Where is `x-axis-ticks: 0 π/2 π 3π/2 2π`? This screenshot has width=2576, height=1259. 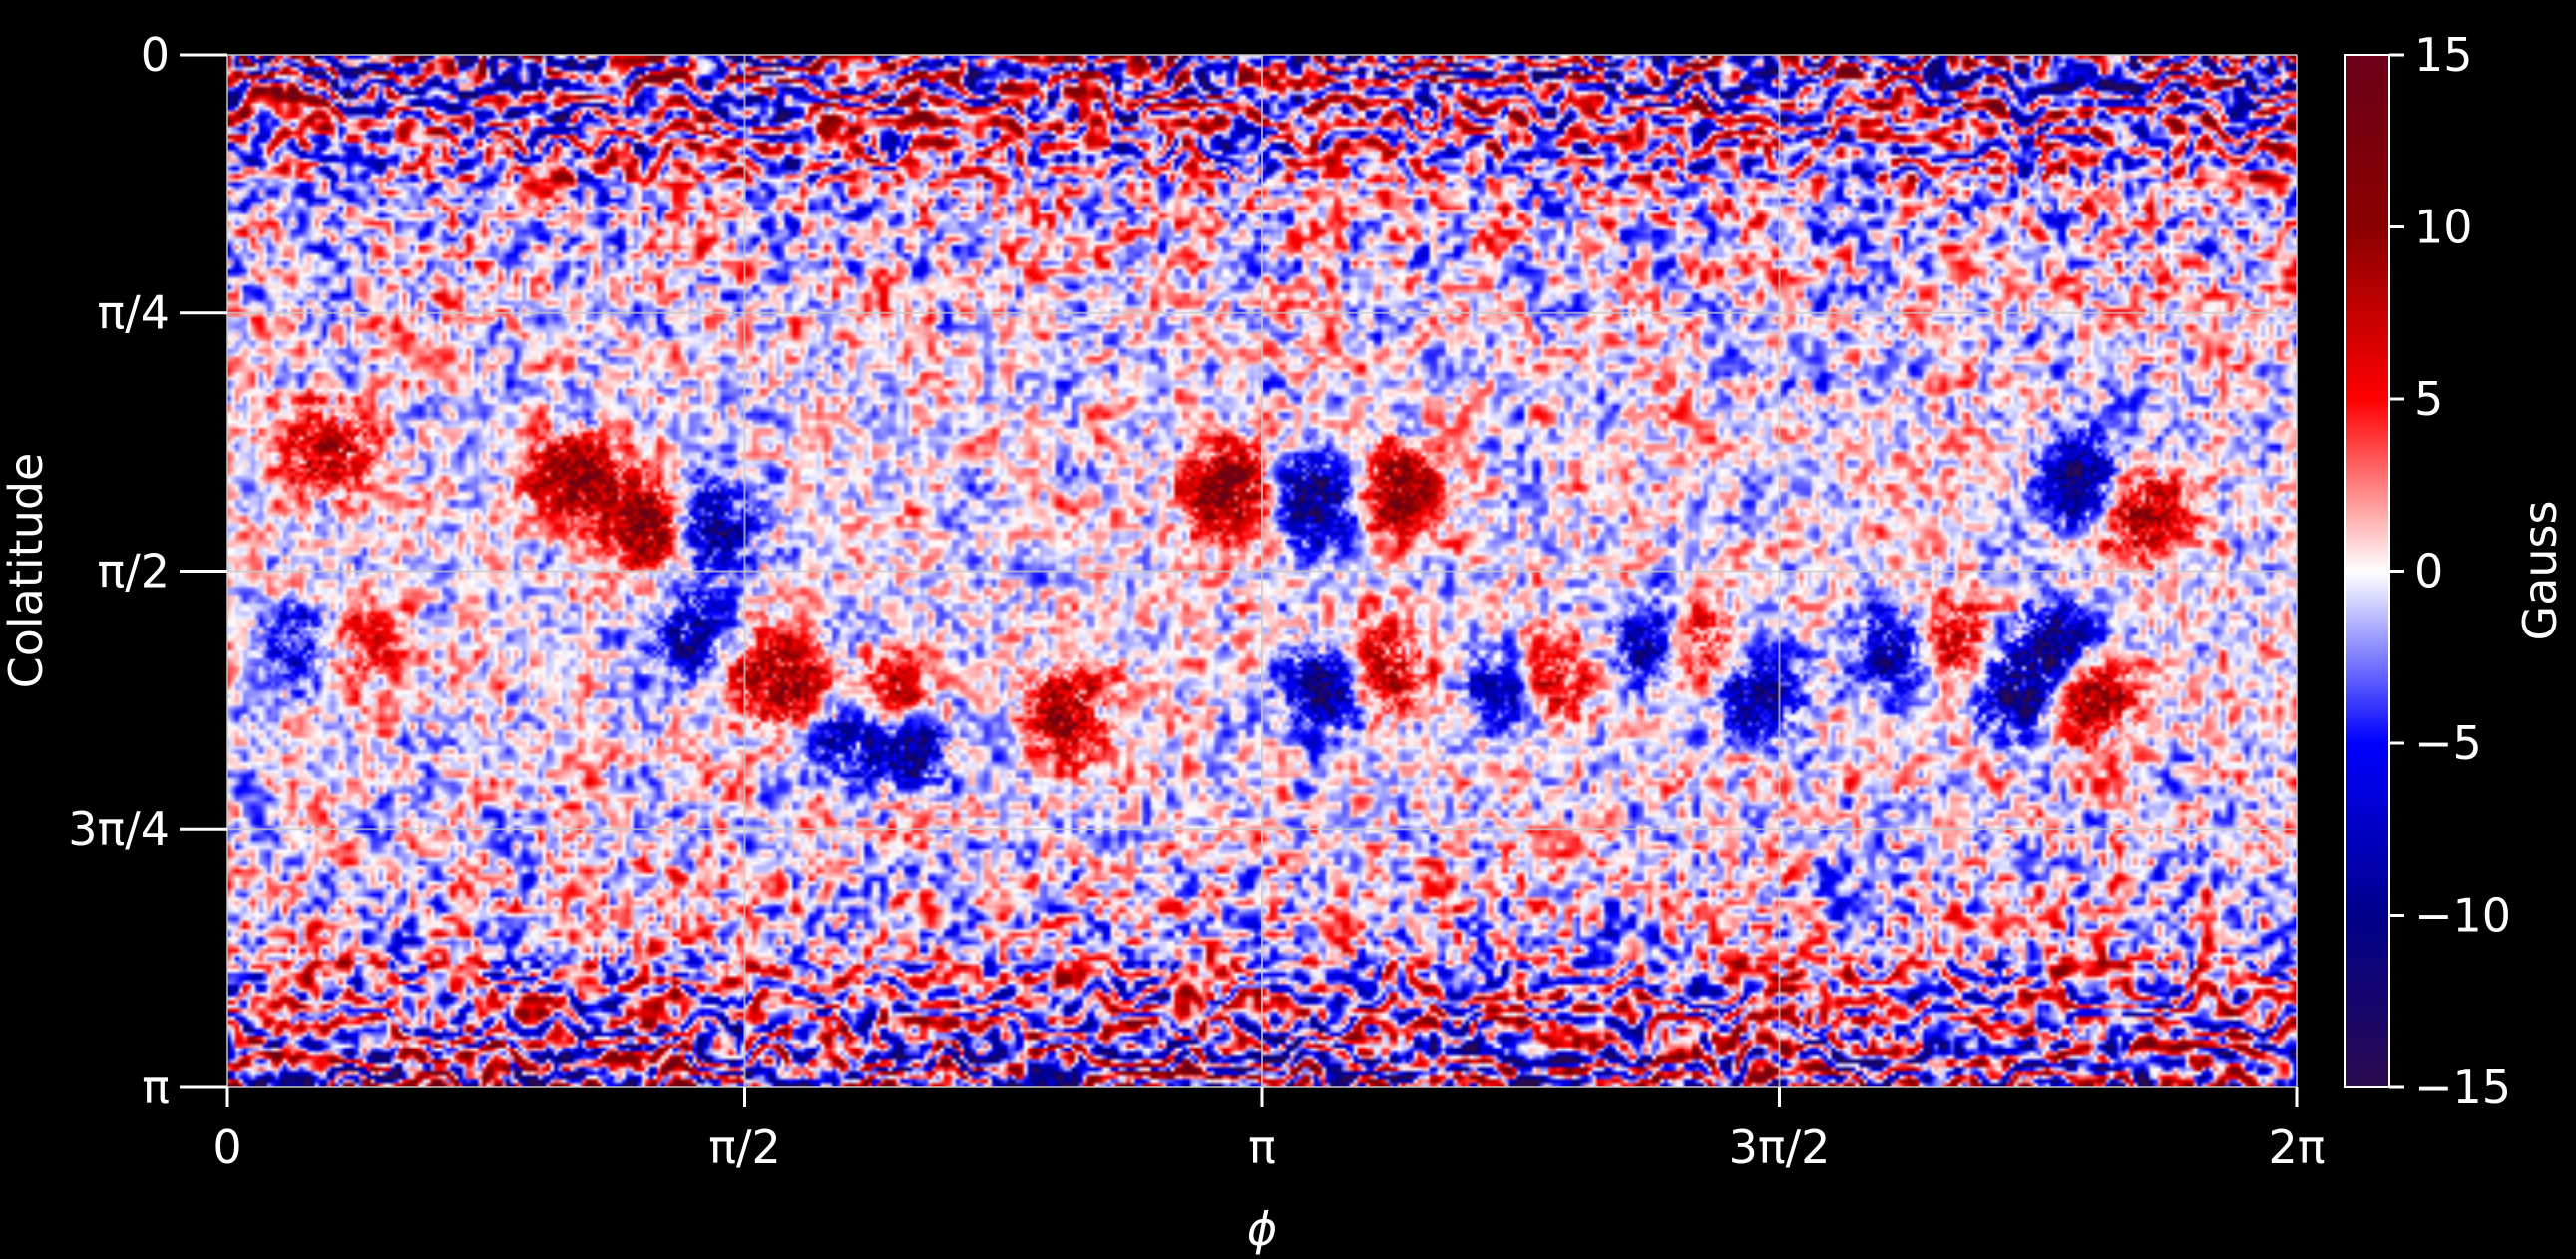
x-axis-ticks: 0 π/2 π 3π/2 2π is located at coordinates (1269, 1130).